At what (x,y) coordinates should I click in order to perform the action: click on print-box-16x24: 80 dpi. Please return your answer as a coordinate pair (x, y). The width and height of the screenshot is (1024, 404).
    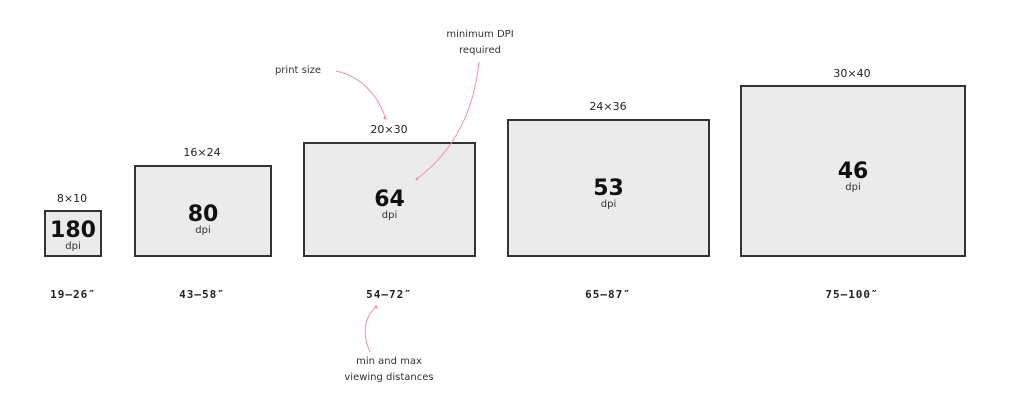
    Looking at the image, I should click on (203, 211).